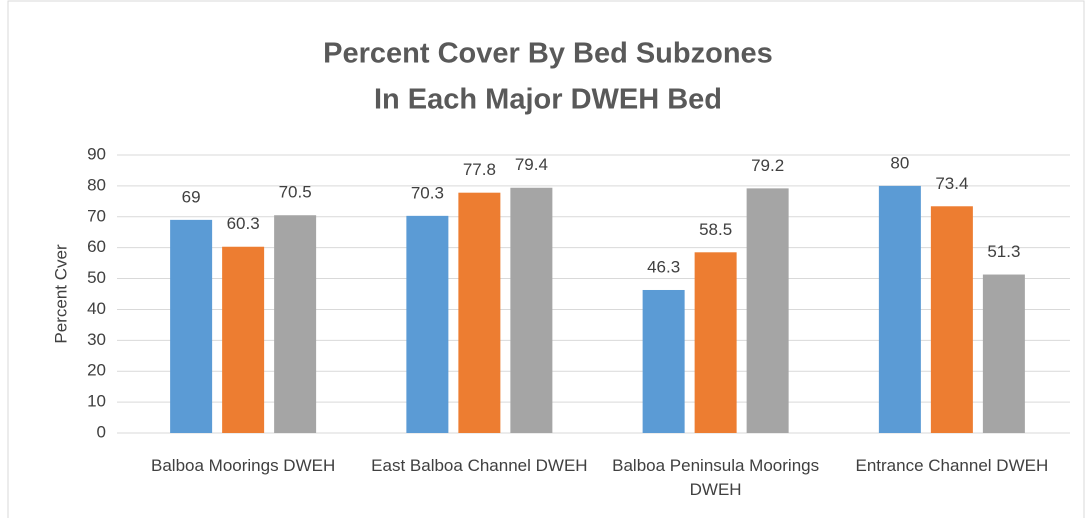 This screenshot has width=1085, height=518. Describe the element at coordinates (663, 266) in the screenshot. I see `data-label: 46.3` at that location.